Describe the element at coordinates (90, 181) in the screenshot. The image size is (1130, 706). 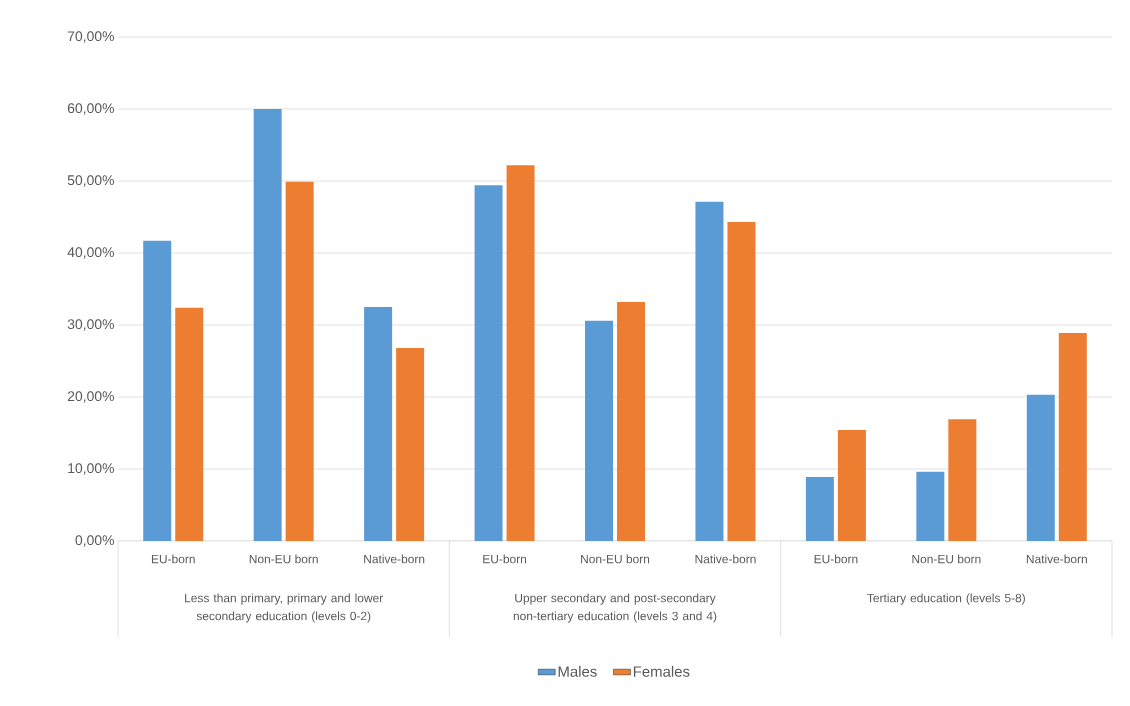
I see `y-tick-label: 50,00%` at that location.